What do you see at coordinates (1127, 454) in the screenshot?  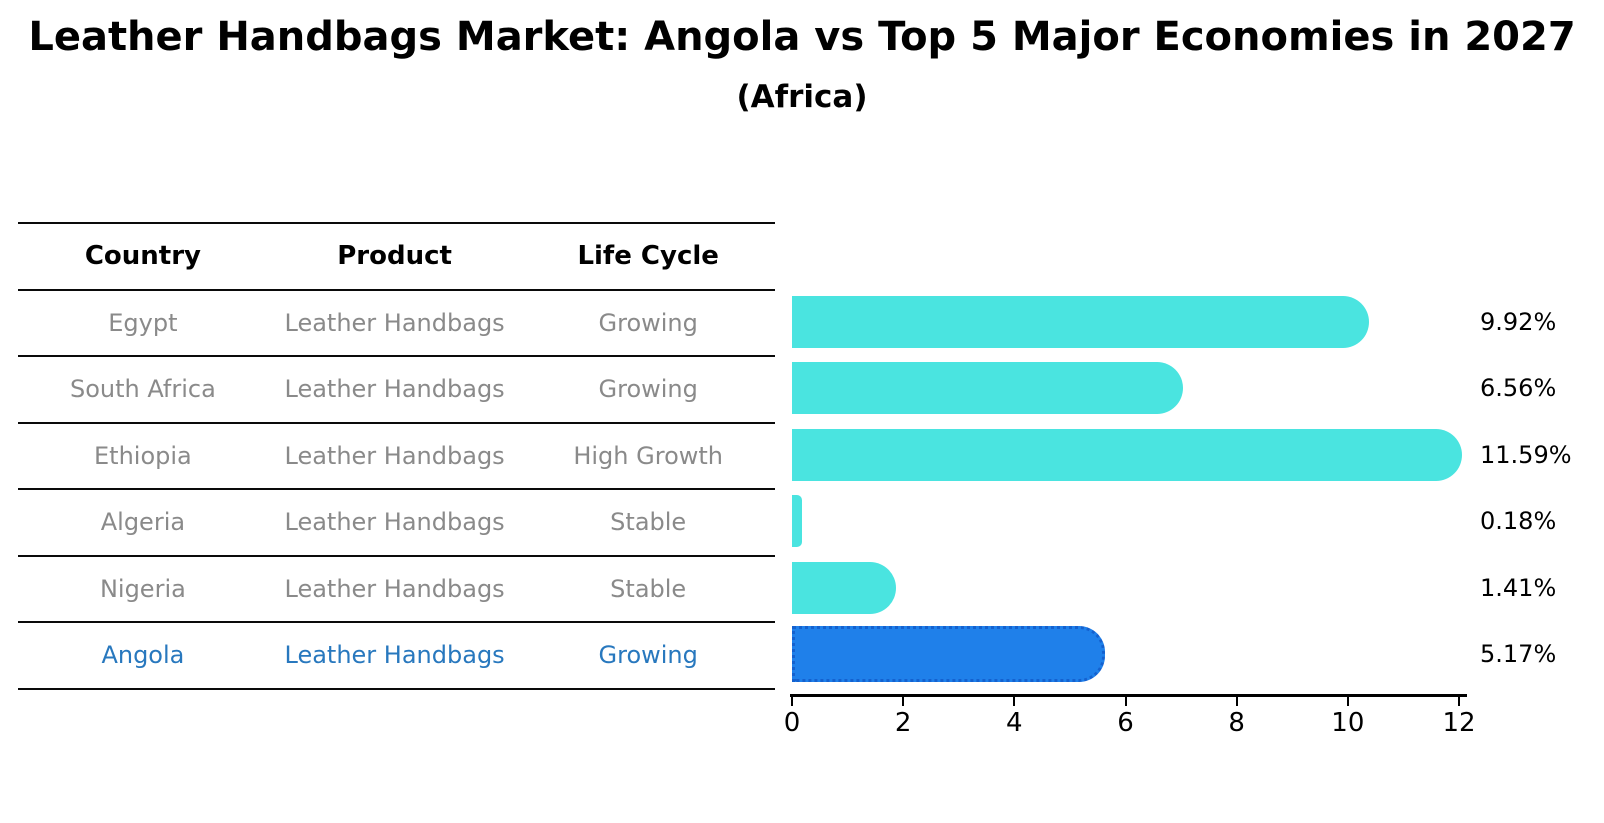 I see `bar-ethiopia` at bounding box center [1127, 454].